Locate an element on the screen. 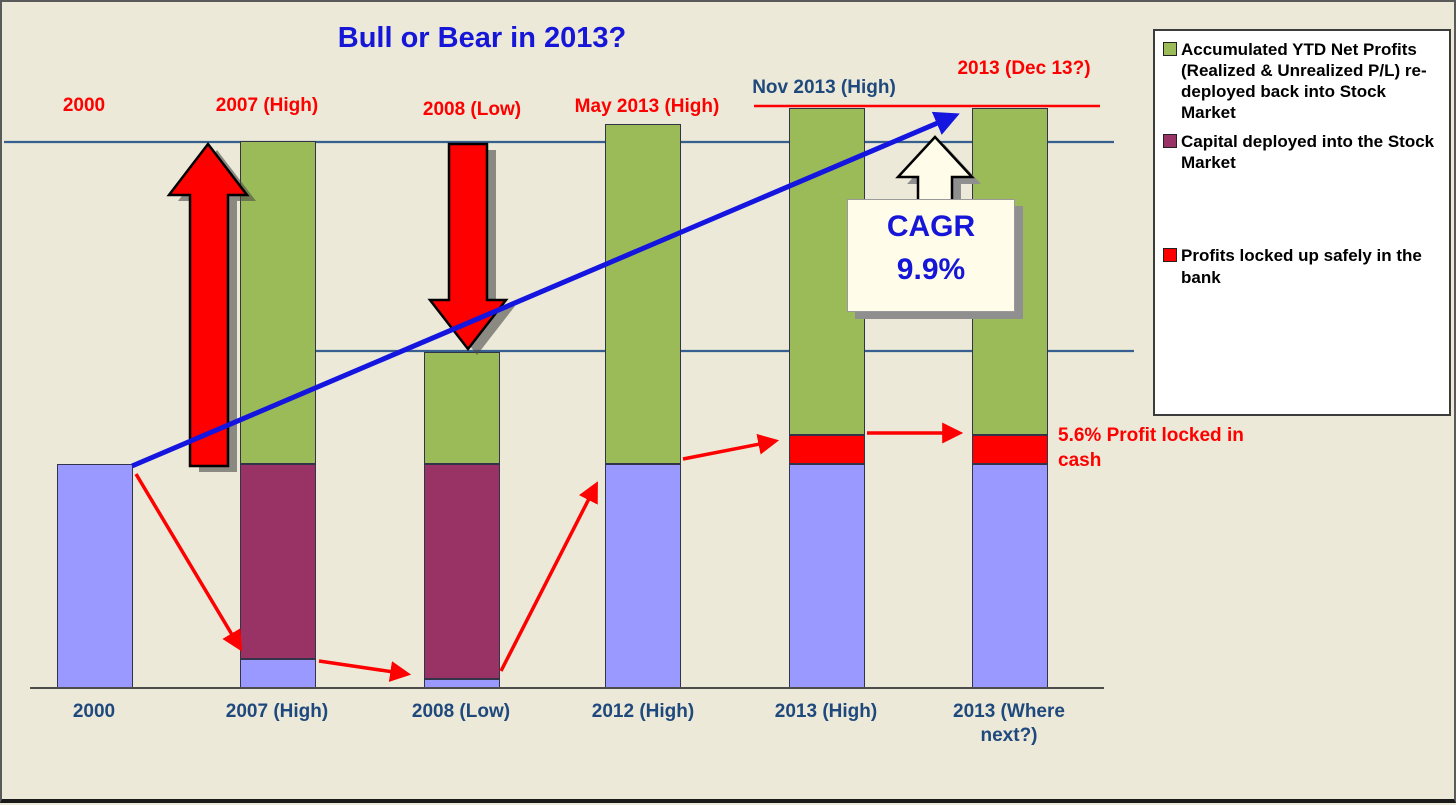  cagr-value: 9.9% is located at coordinates (931, 269).